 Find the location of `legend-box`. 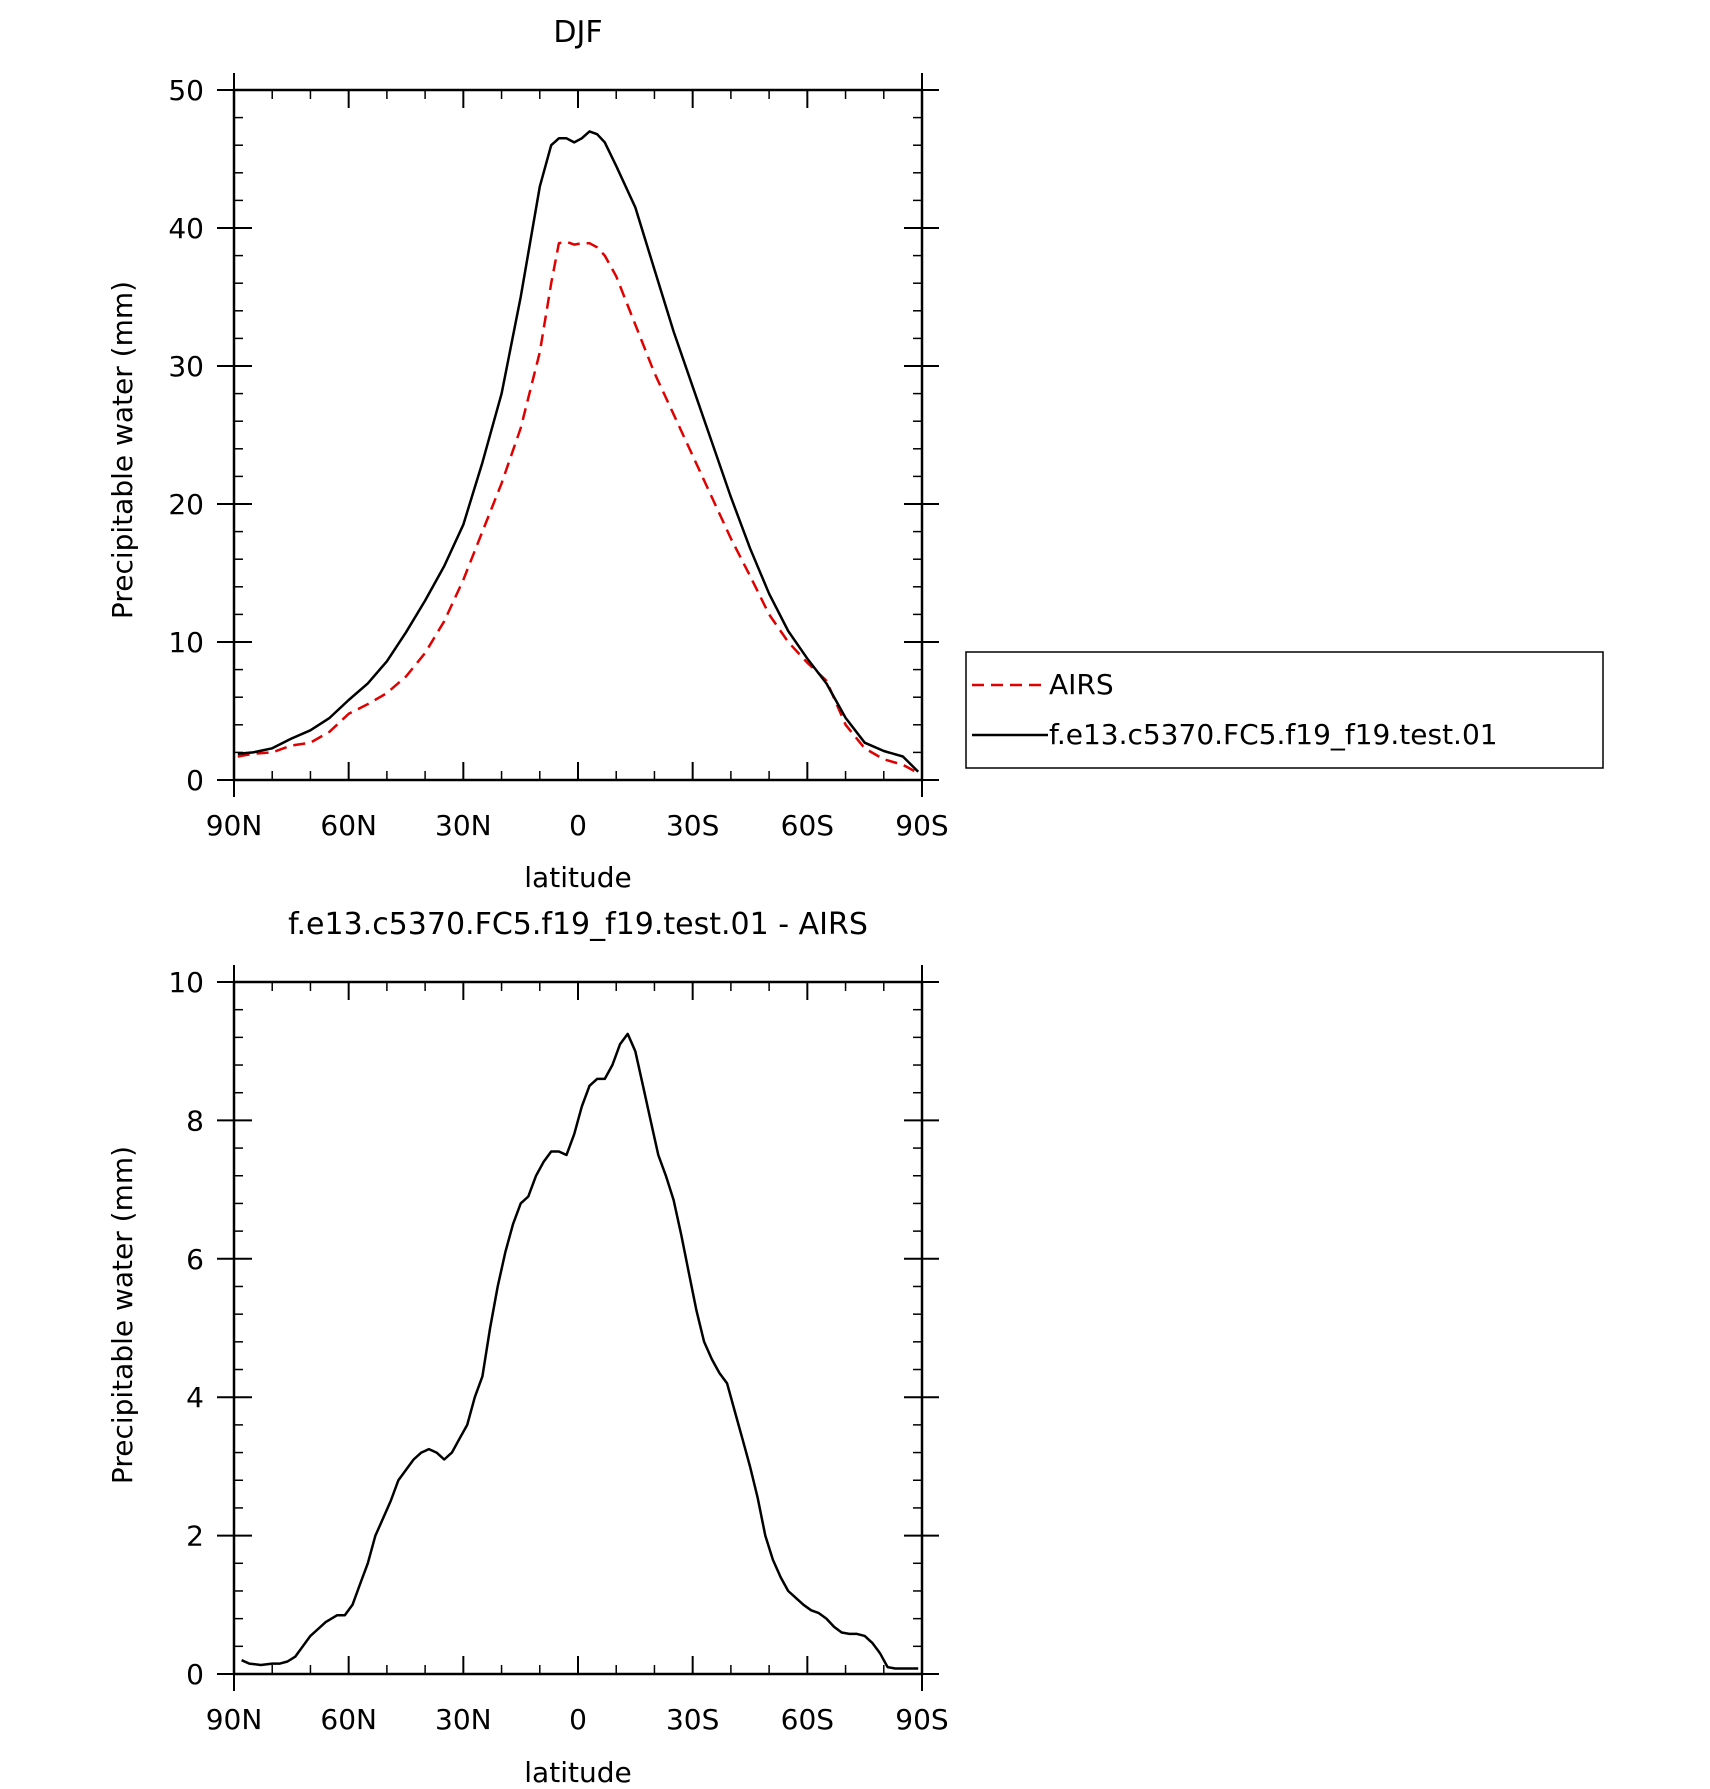

legend-box is located at coordinates (1284, 710).